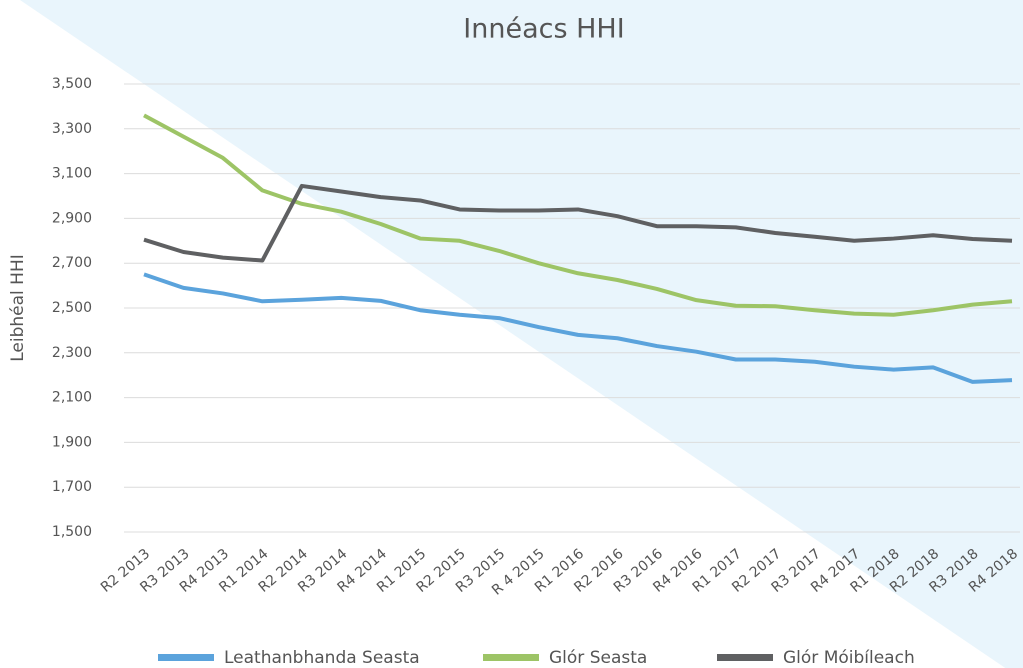 The width and height of the screenshot is (1023, 668). What do you see at coordinates (72, 218) in the screenshot?
I see `y-tick-label: 2,900` at bounding box center [72, 218].